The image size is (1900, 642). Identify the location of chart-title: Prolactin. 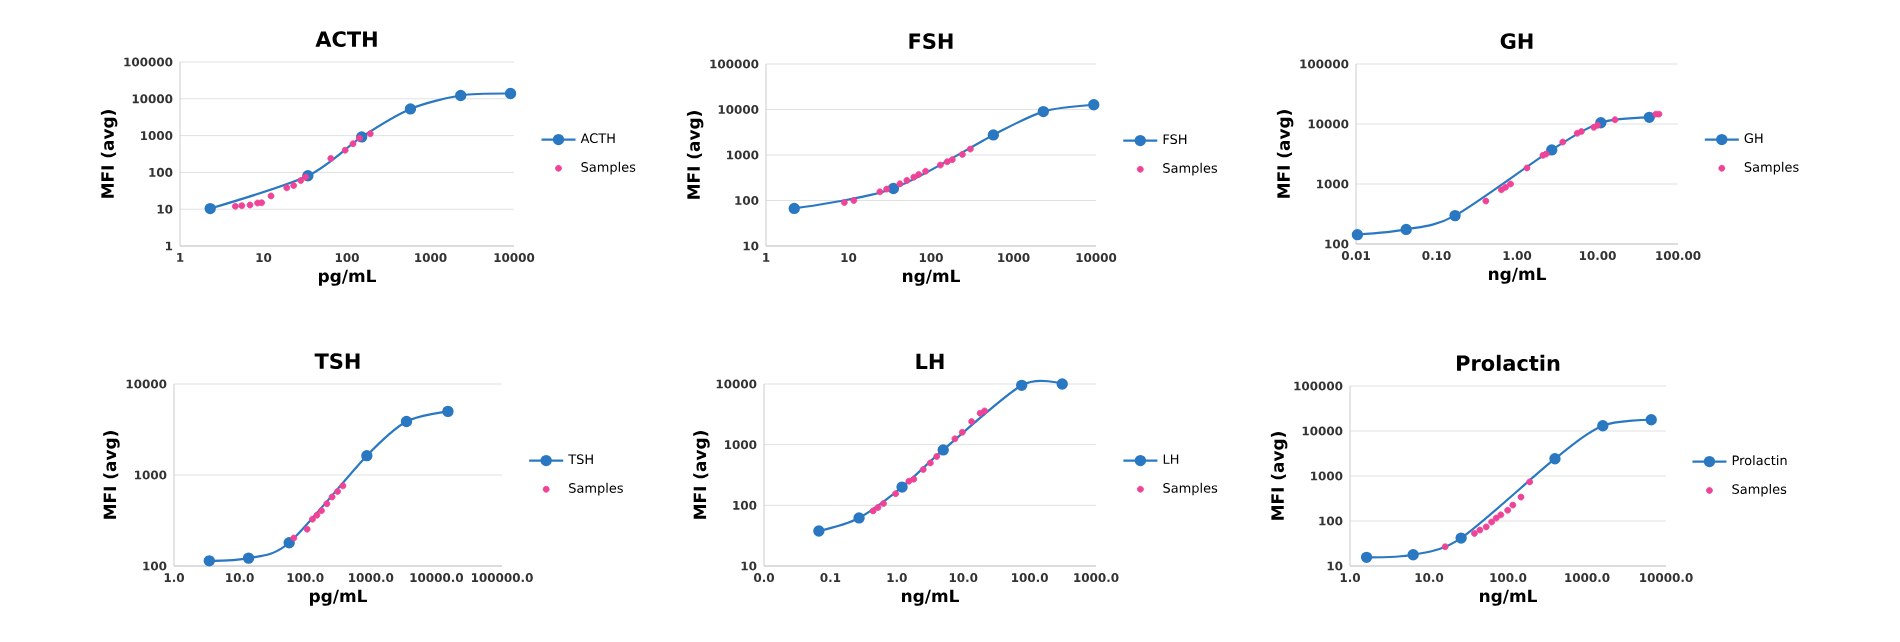
(1508, 362).